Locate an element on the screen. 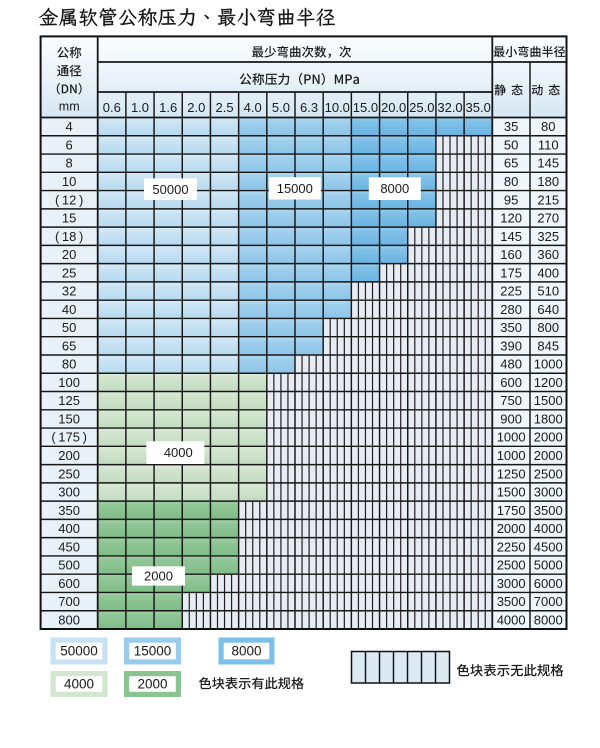 Image resolution: width=600 pixels, height=748 pixels. svg-text: 7000 is located at coordinates (548, 601).